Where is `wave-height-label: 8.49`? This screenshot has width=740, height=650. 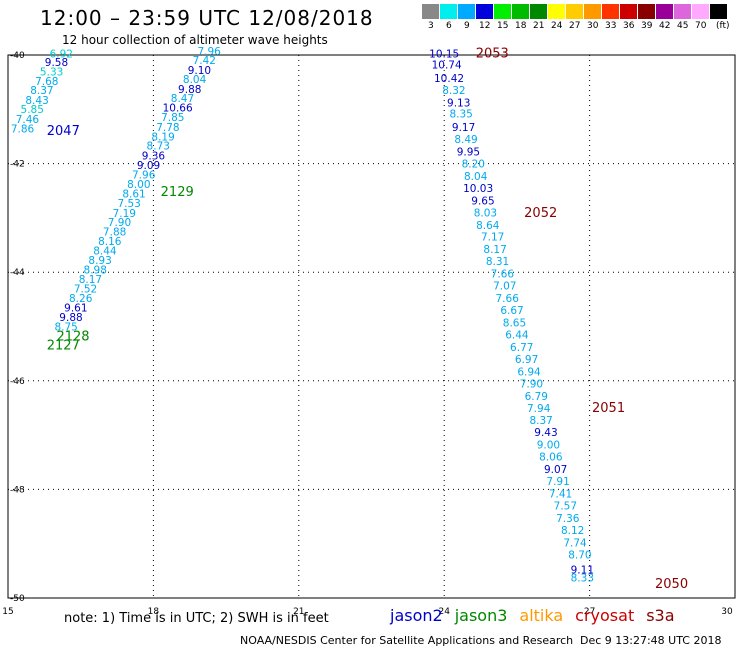 wave-height-label: 8.49 is located at coordinates (465, 140).